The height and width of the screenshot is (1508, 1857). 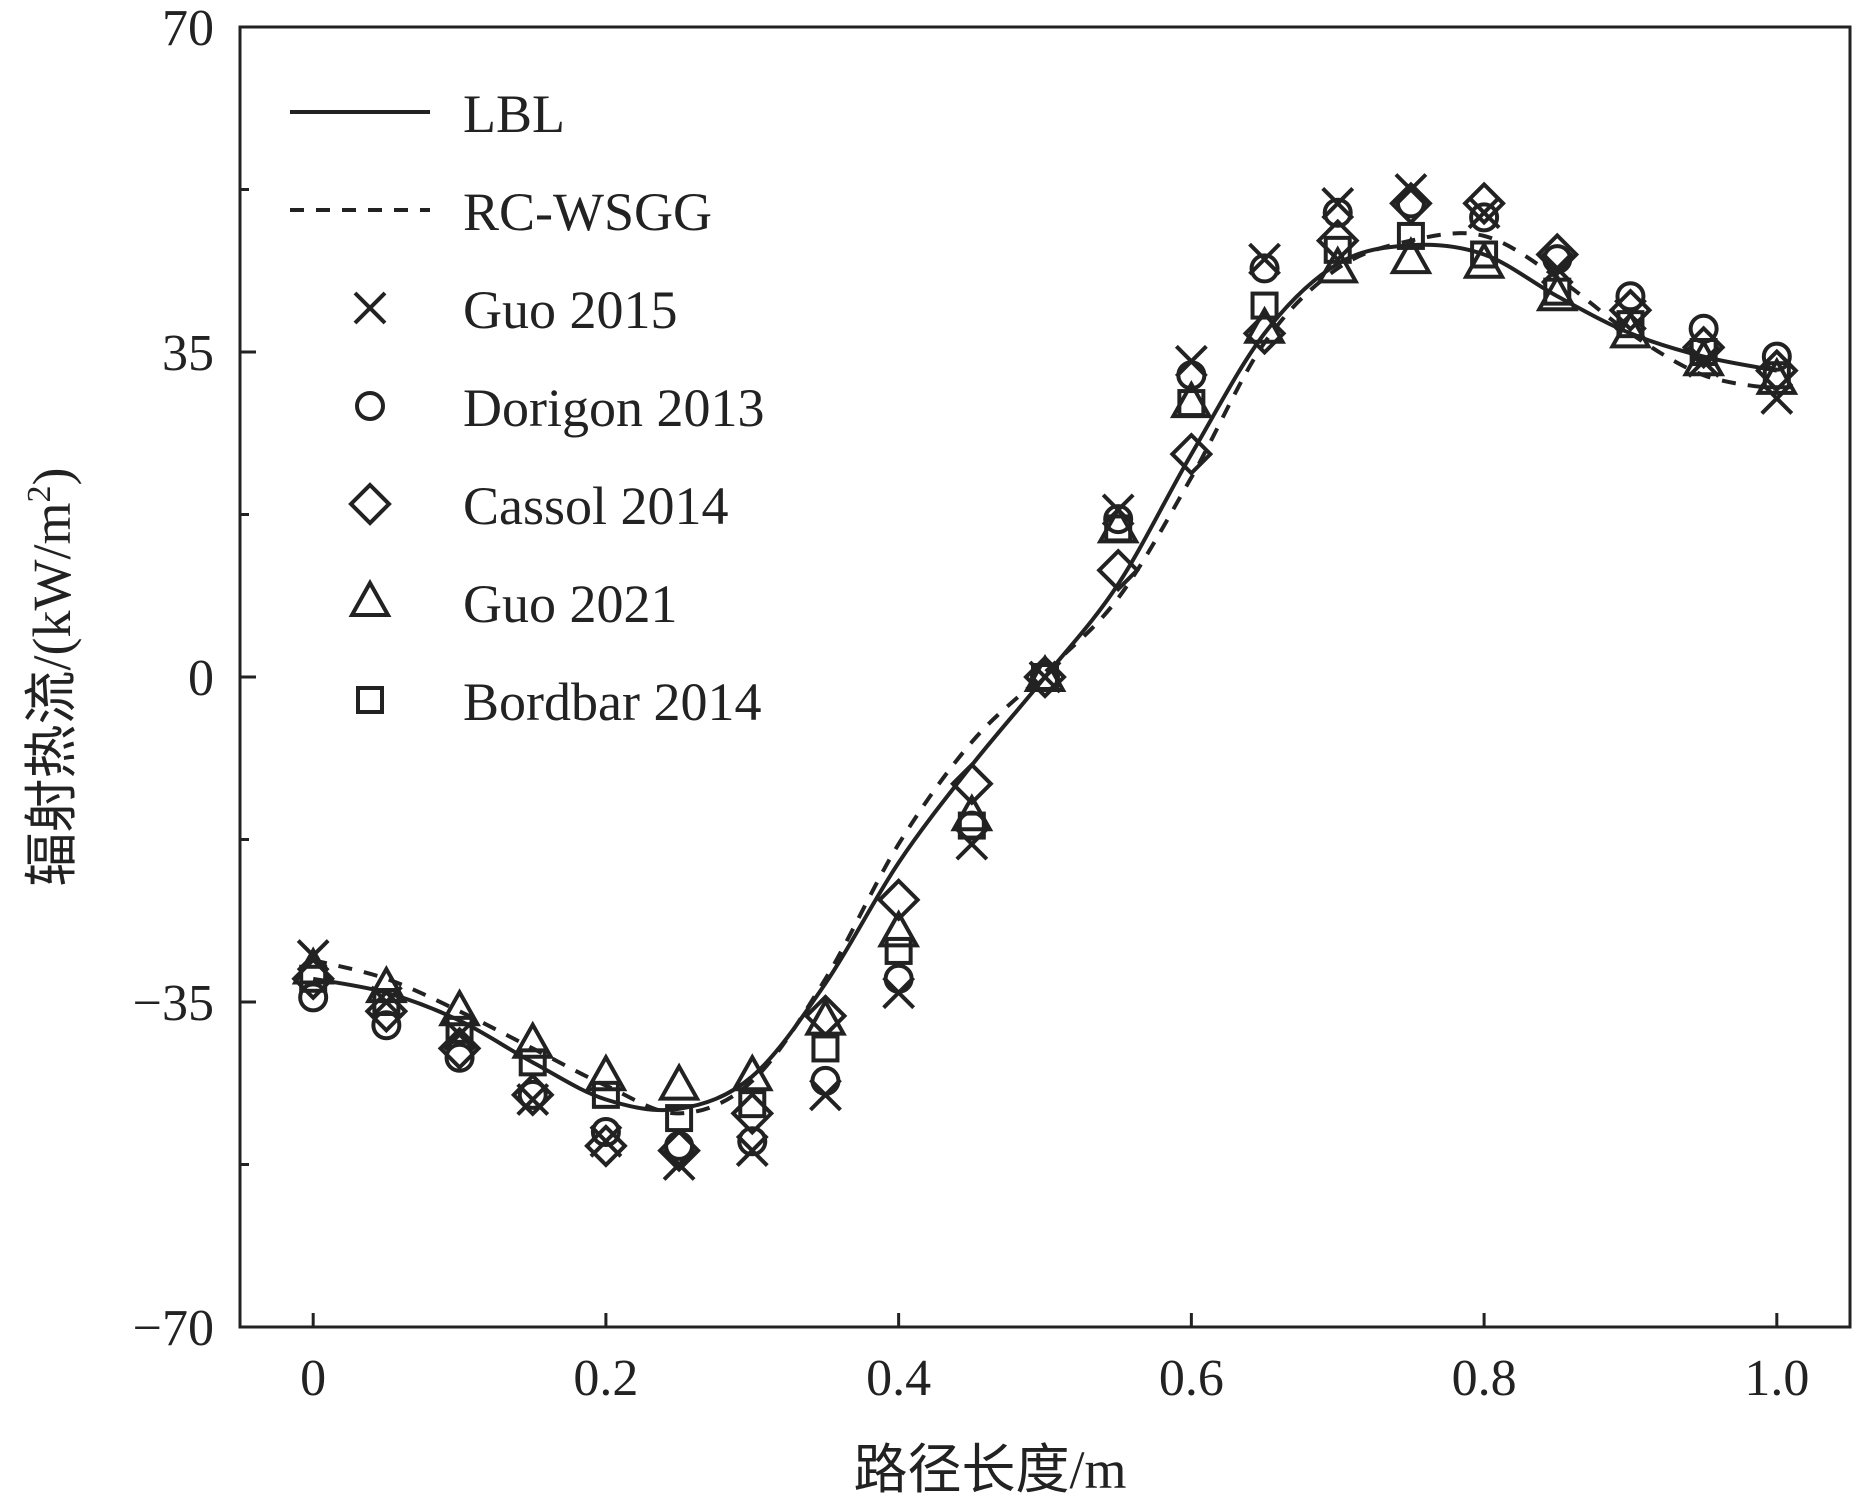 I want to click on x-tick-label: 0.8, so click(x=1484, y=1378).